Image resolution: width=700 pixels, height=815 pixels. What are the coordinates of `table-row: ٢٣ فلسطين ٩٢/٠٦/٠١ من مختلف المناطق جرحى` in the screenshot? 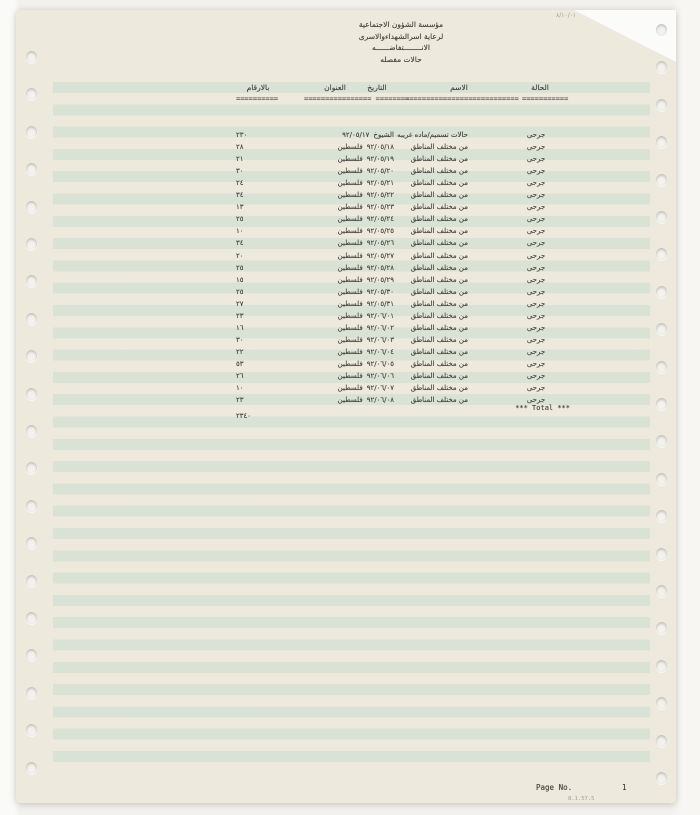 It's located at (346, 316).